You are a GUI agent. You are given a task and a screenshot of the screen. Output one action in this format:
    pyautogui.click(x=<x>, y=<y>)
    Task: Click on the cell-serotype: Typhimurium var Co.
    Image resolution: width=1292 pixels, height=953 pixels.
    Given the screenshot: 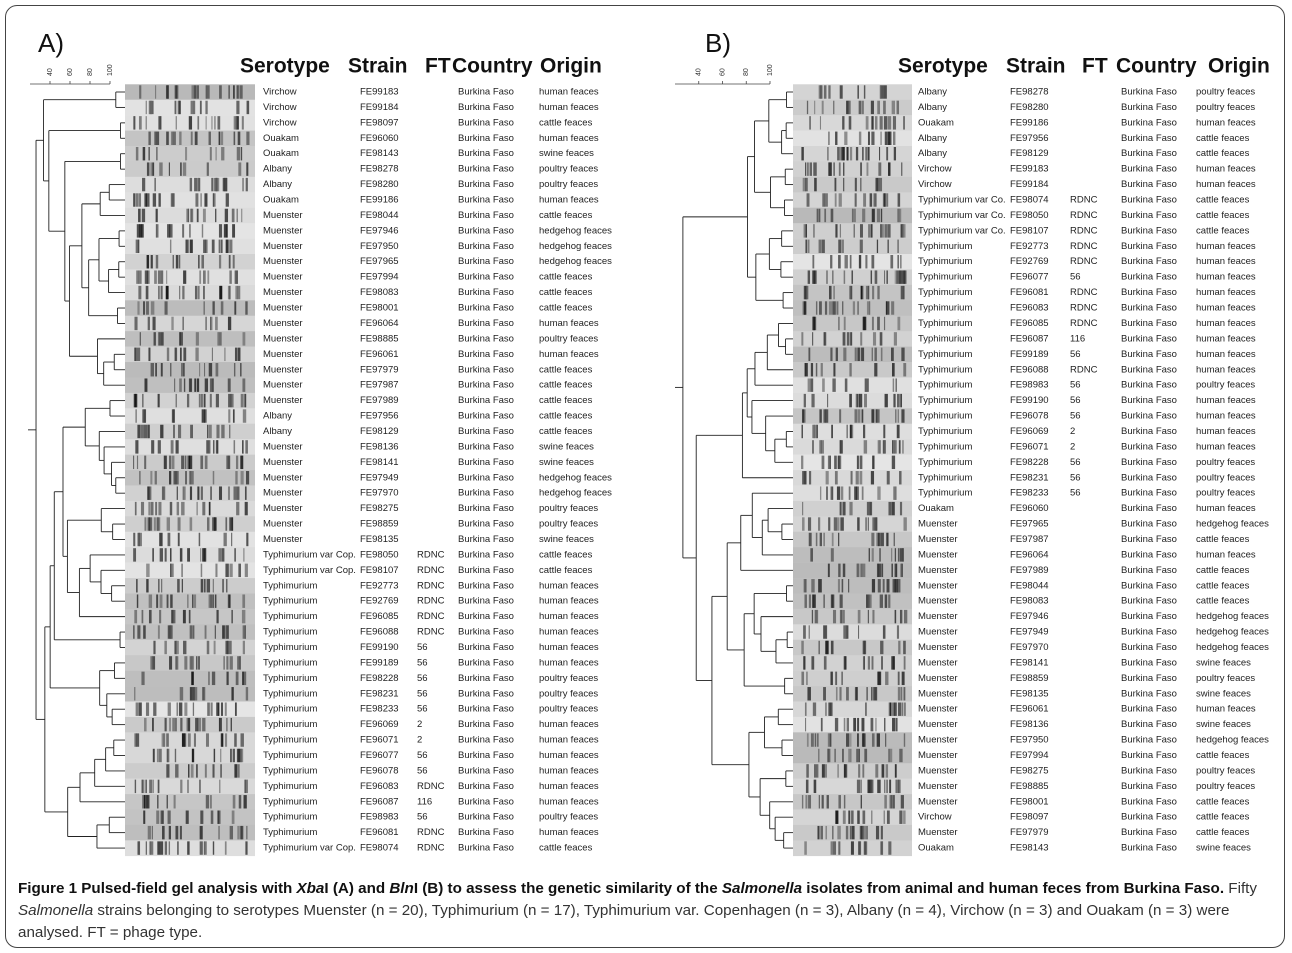 What is the action you would take?
    pyautogui.click(x=962, y=200)
    